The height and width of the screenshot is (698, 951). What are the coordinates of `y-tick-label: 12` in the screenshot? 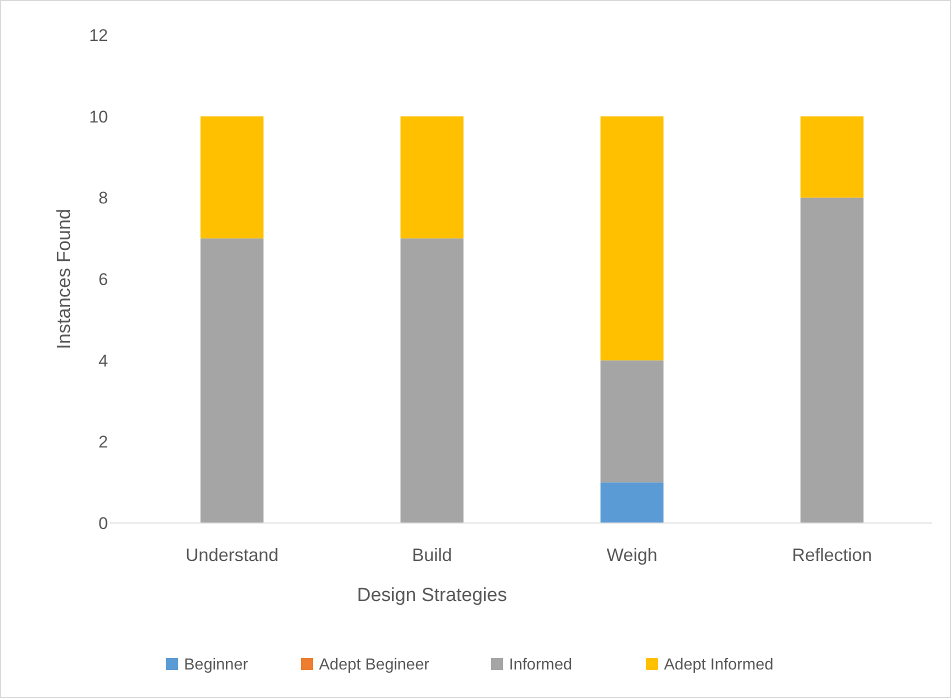 It's located at (98, 35).